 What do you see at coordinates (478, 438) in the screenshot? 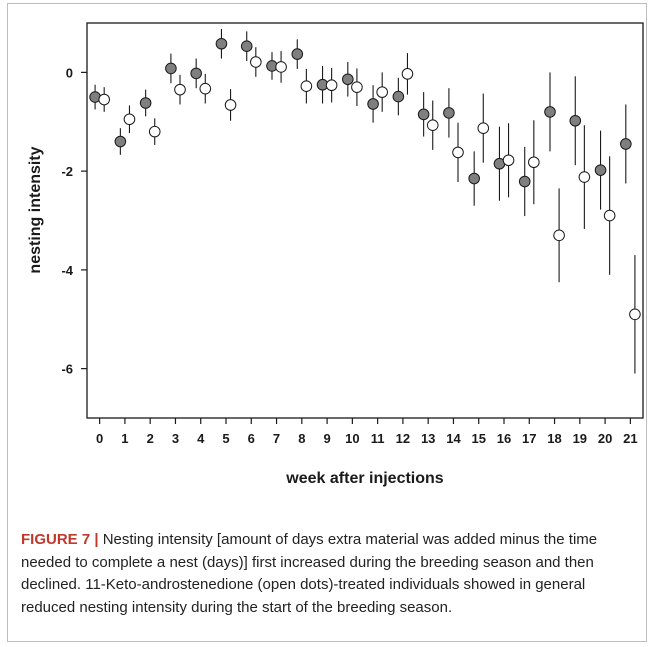
I see `x-tick-label: 15` at bounding box center [478, 438].